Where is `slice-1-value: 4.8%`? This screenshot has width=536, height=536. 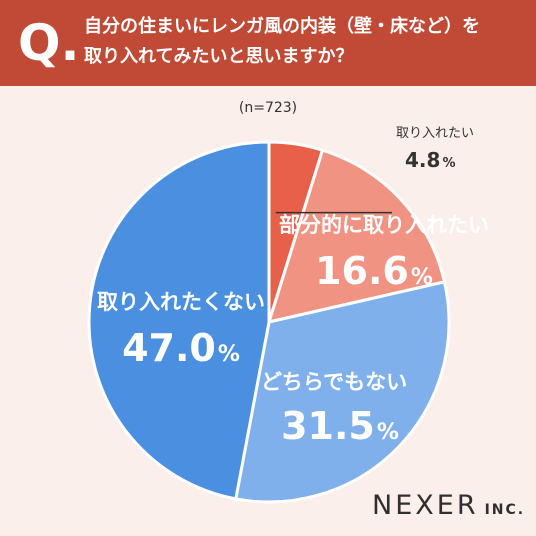 slice-1-value: 4.8% is located at coordinates (430, 160).